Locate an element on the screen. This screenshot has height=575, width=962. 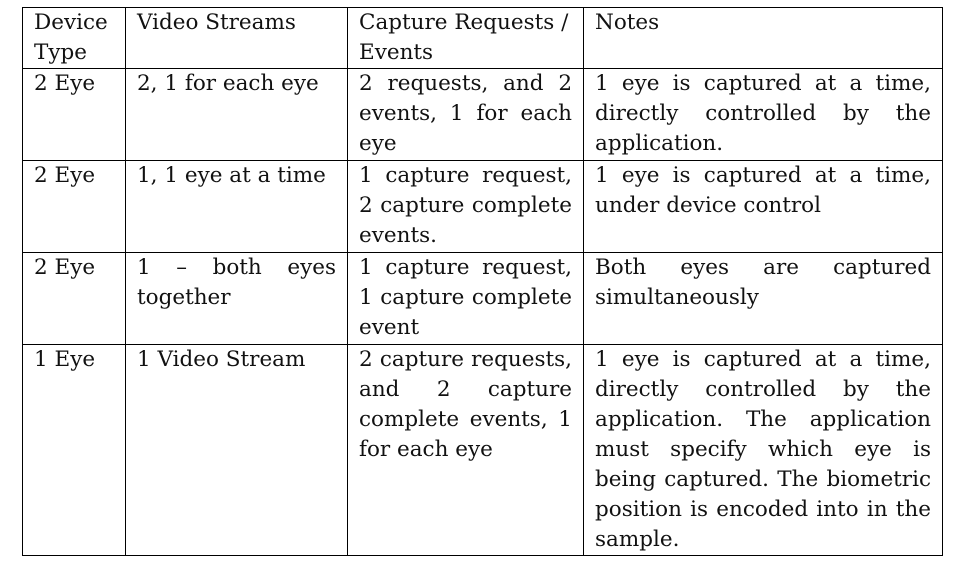
cell-notes: Both eyes are captured simultaneously is located at coordinates (763, 298).